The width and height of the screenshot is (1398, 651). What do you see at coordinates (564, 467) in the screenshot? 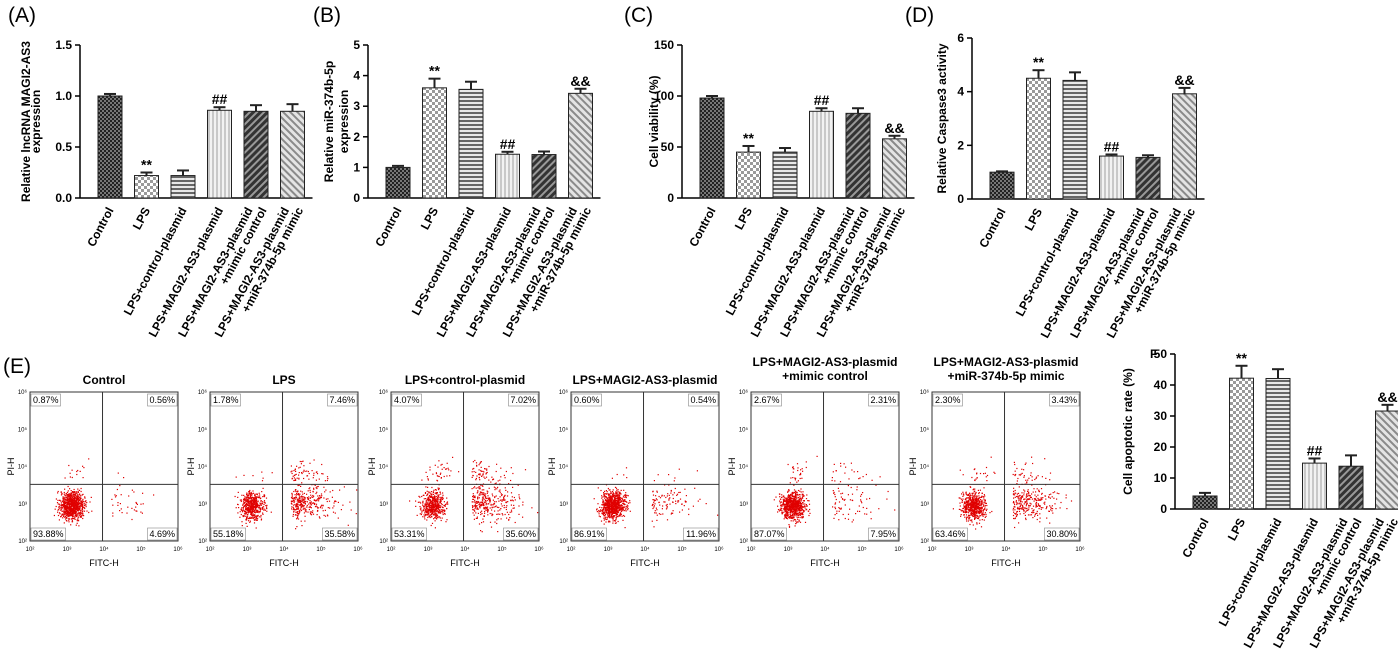
I see `y-tick-label: 10⁴` at bounding box center [564, 467].